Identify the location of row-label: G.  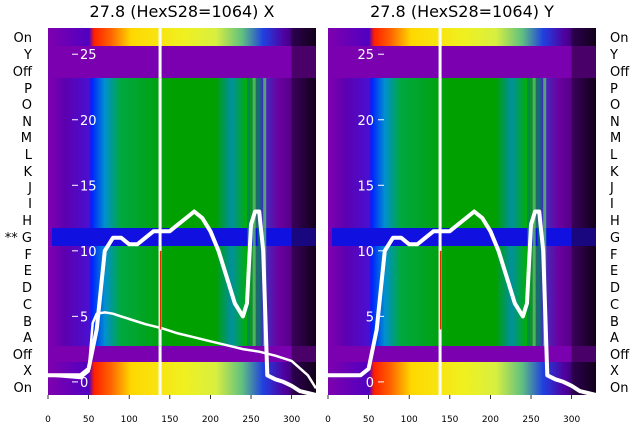
(615, 238).